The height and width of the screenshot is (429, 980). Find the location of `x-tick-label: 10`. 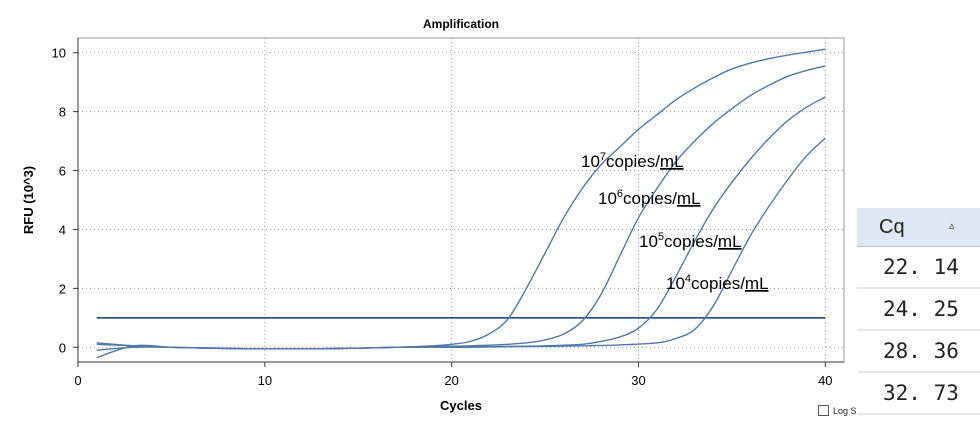

x-tick-label: 10 is located at coordinates (265, 380).